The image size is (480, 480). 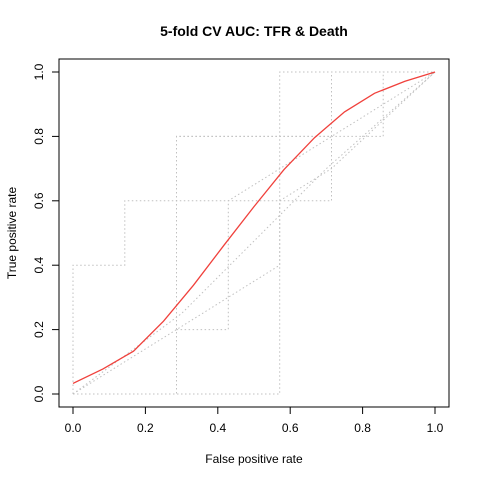 What do you see at coordinates (254, 459) in the screenshot?
I see `x-axis-title: False positive rate` at bounding box center [254, 459].